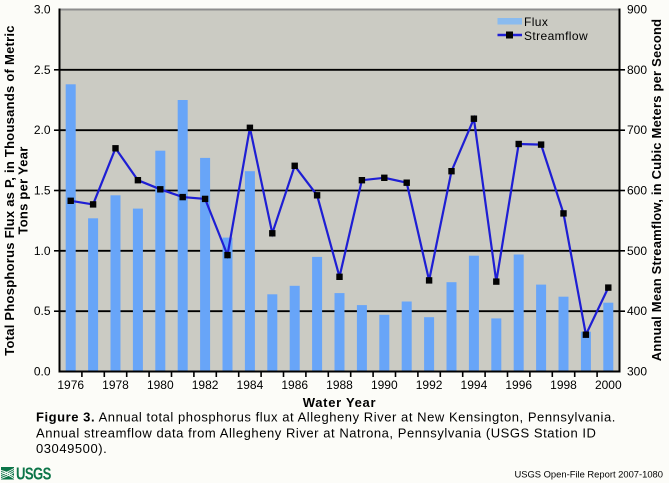  Describe the element at coordinates (563, 385) in the screenshot. I see `svg-text: 1998` at that location.